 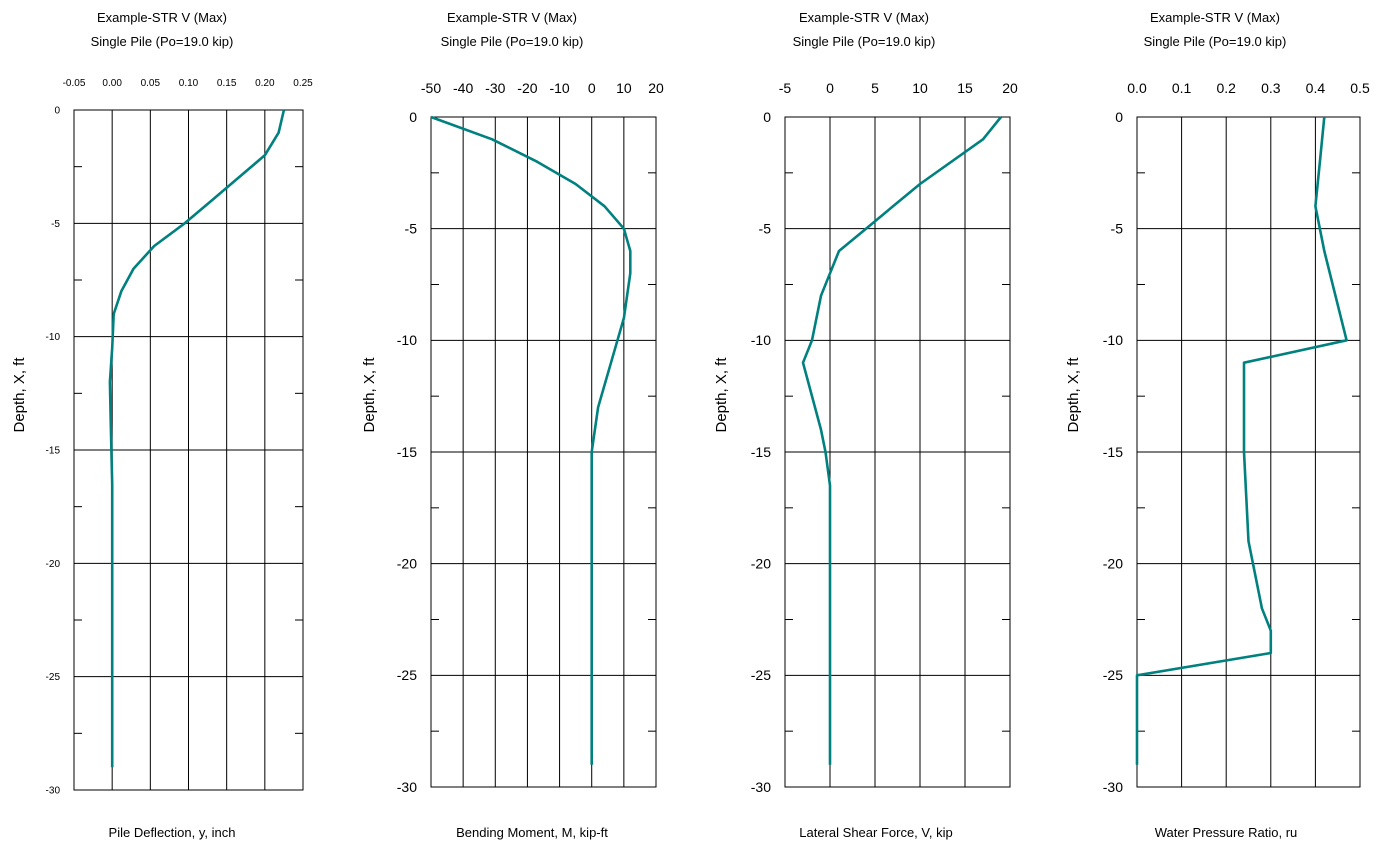 I want to click on x-tick-label: 0.10, so click(x=189, y=83).